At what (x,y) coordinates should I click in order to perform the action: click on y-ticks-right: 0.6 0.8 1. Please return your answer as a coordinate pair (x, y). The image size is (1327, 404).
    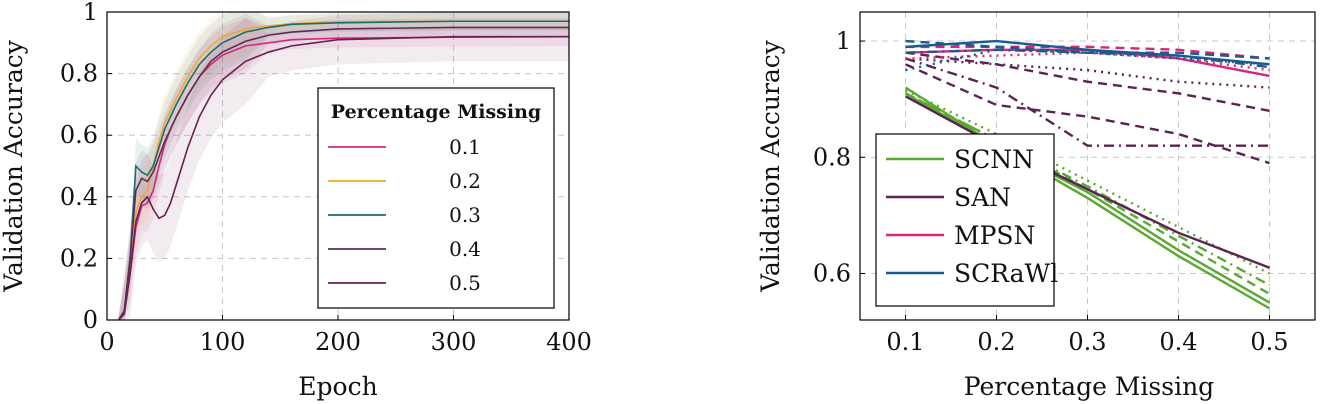
    Looking at the image, I should click on (839, 157).